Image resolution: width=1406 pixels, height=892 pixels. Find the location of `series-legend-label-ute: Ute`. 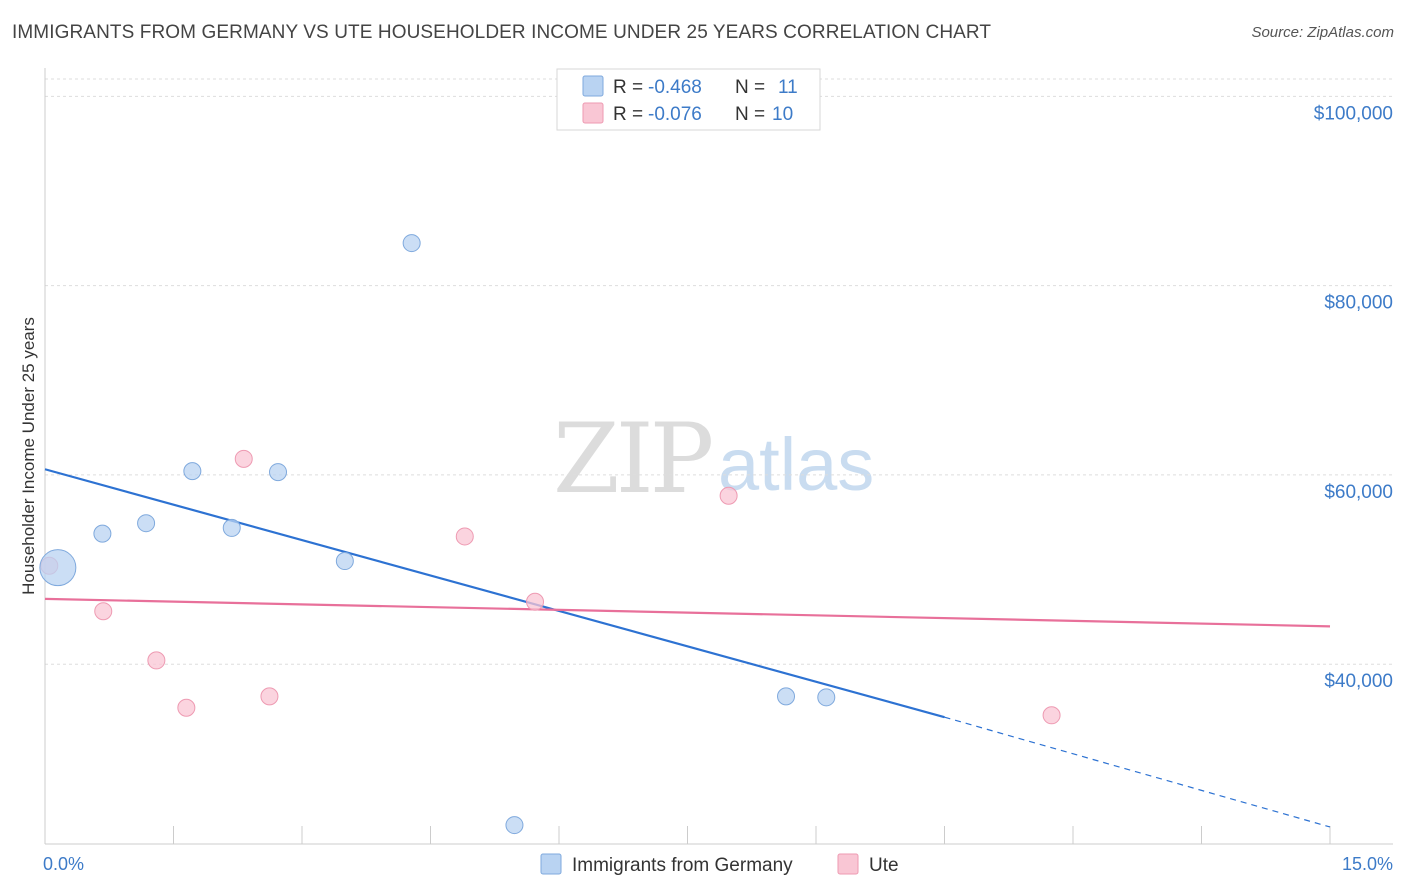

series-legend-label-ute: Ute is located at coordinates (884, 865).